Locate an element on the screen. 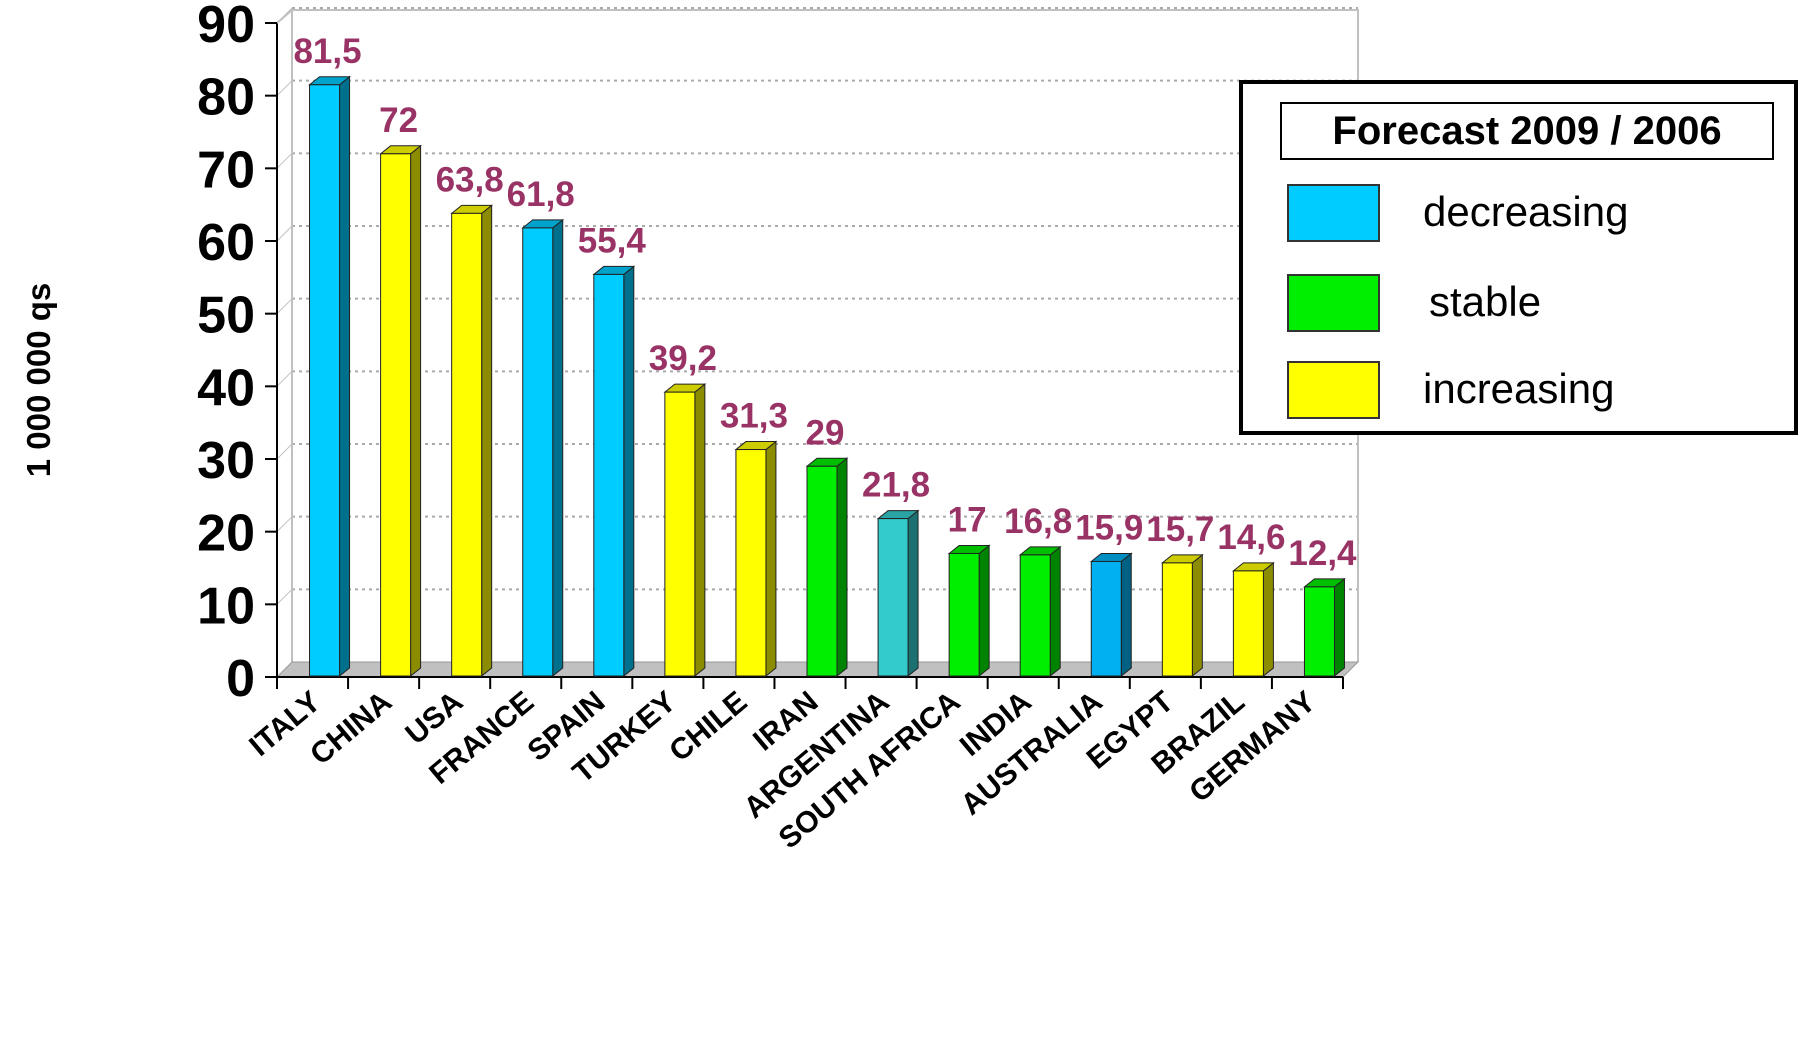  data-label: 15,7 is located at coordinates (1180, 529).